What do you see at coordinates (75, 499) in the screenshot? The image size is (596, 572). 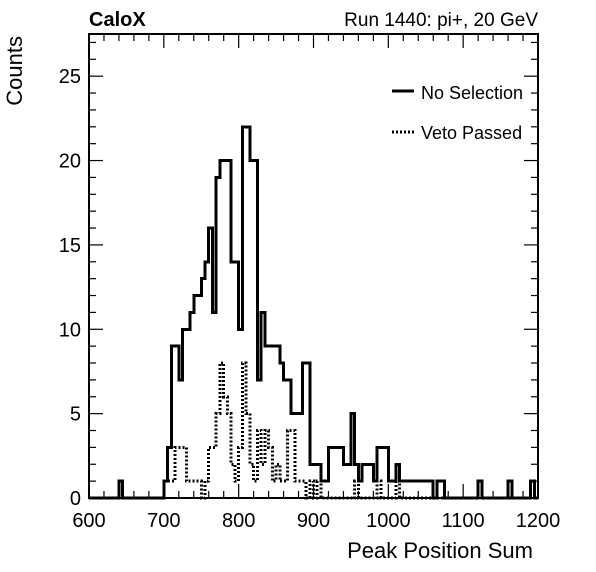 I see `y-tick-label: 0` at bounding box center [75, 499].